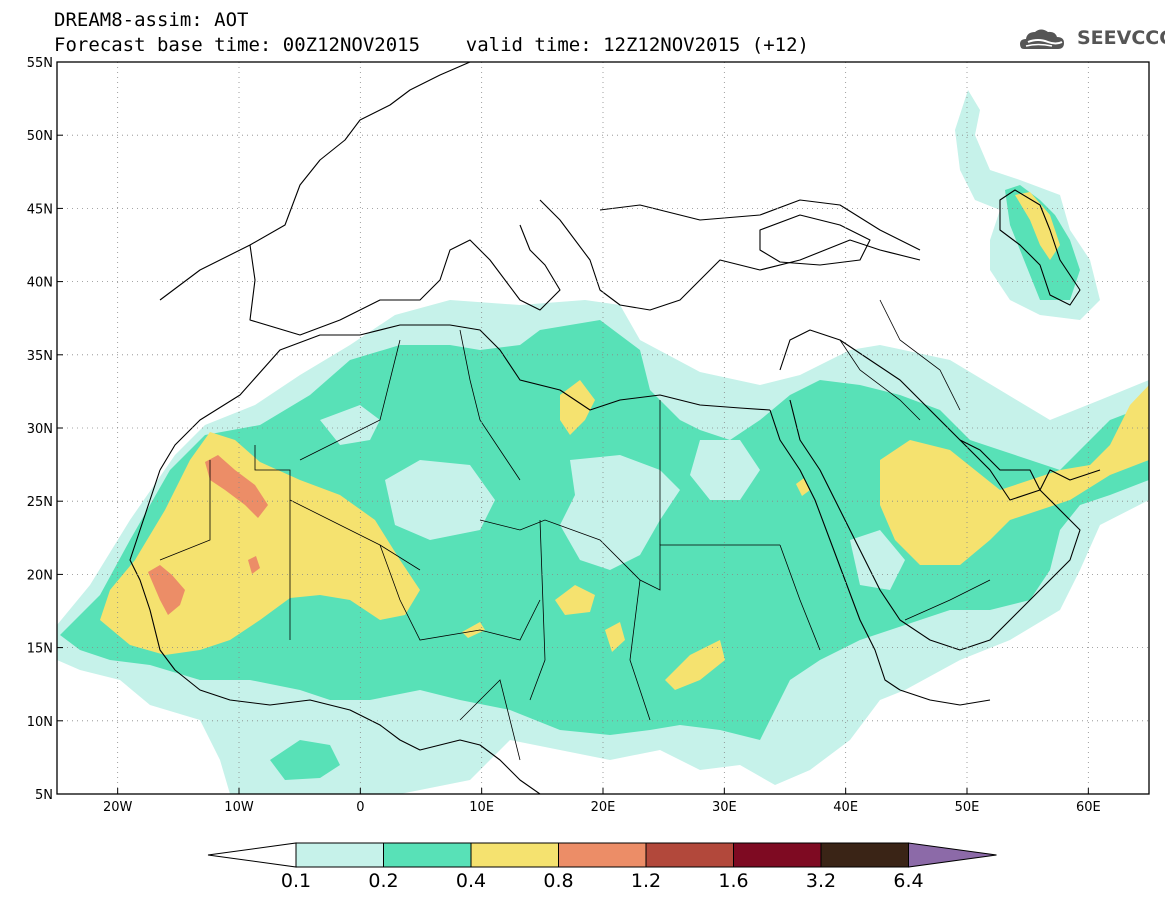  I want to click on x-tick-label: 20E, so click(603, 807).